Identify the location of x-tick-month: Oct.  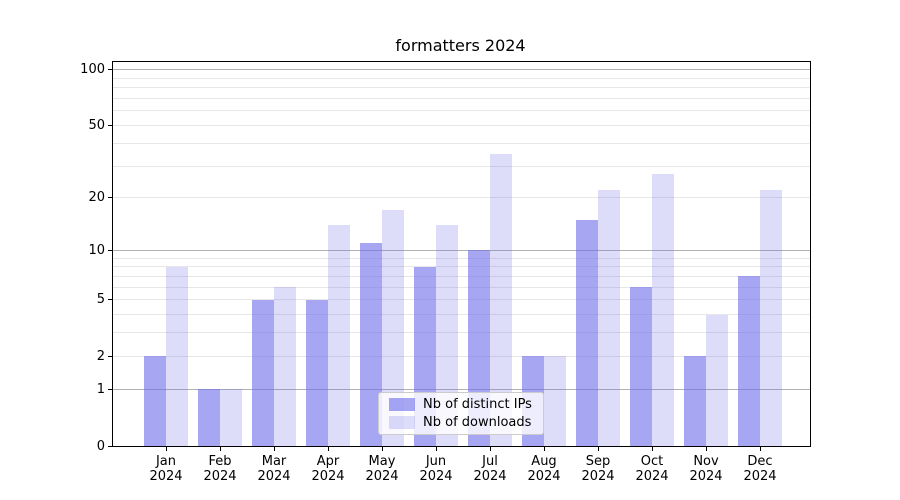
(652, 461).